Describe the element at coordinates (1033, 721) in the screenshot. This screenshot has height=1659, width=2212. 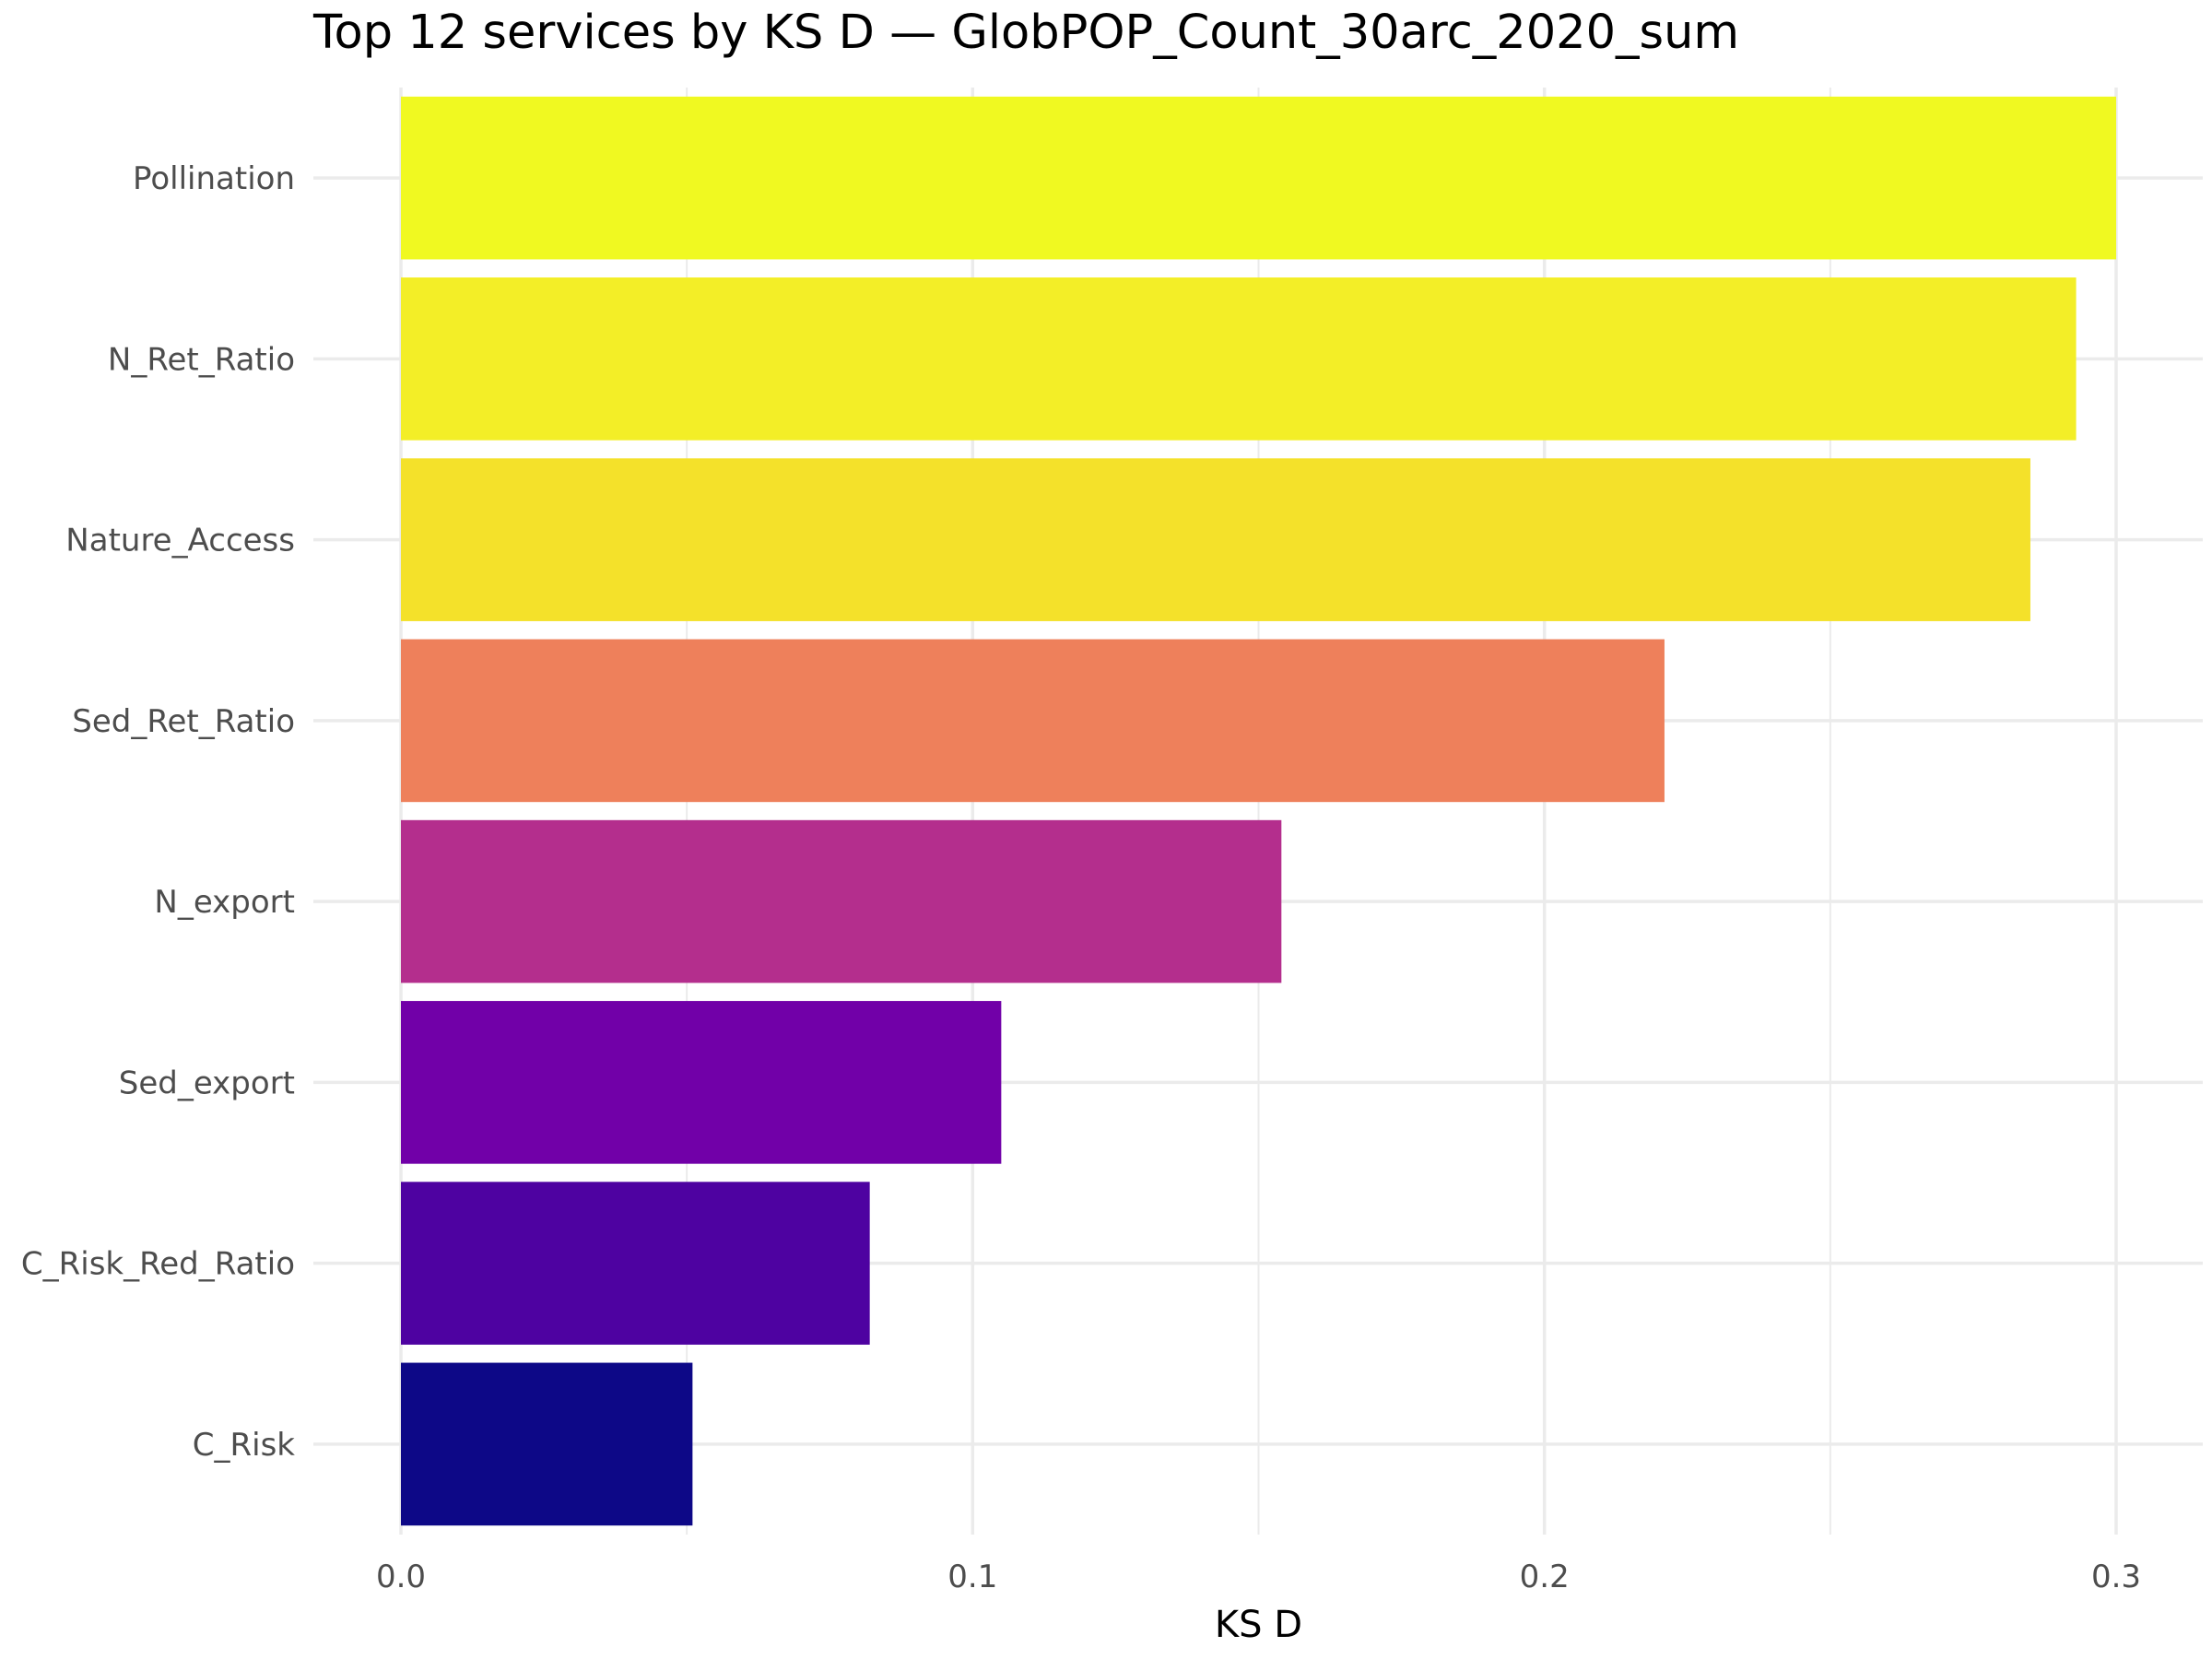
I see `bar-sed-ret-ratio` at that location.